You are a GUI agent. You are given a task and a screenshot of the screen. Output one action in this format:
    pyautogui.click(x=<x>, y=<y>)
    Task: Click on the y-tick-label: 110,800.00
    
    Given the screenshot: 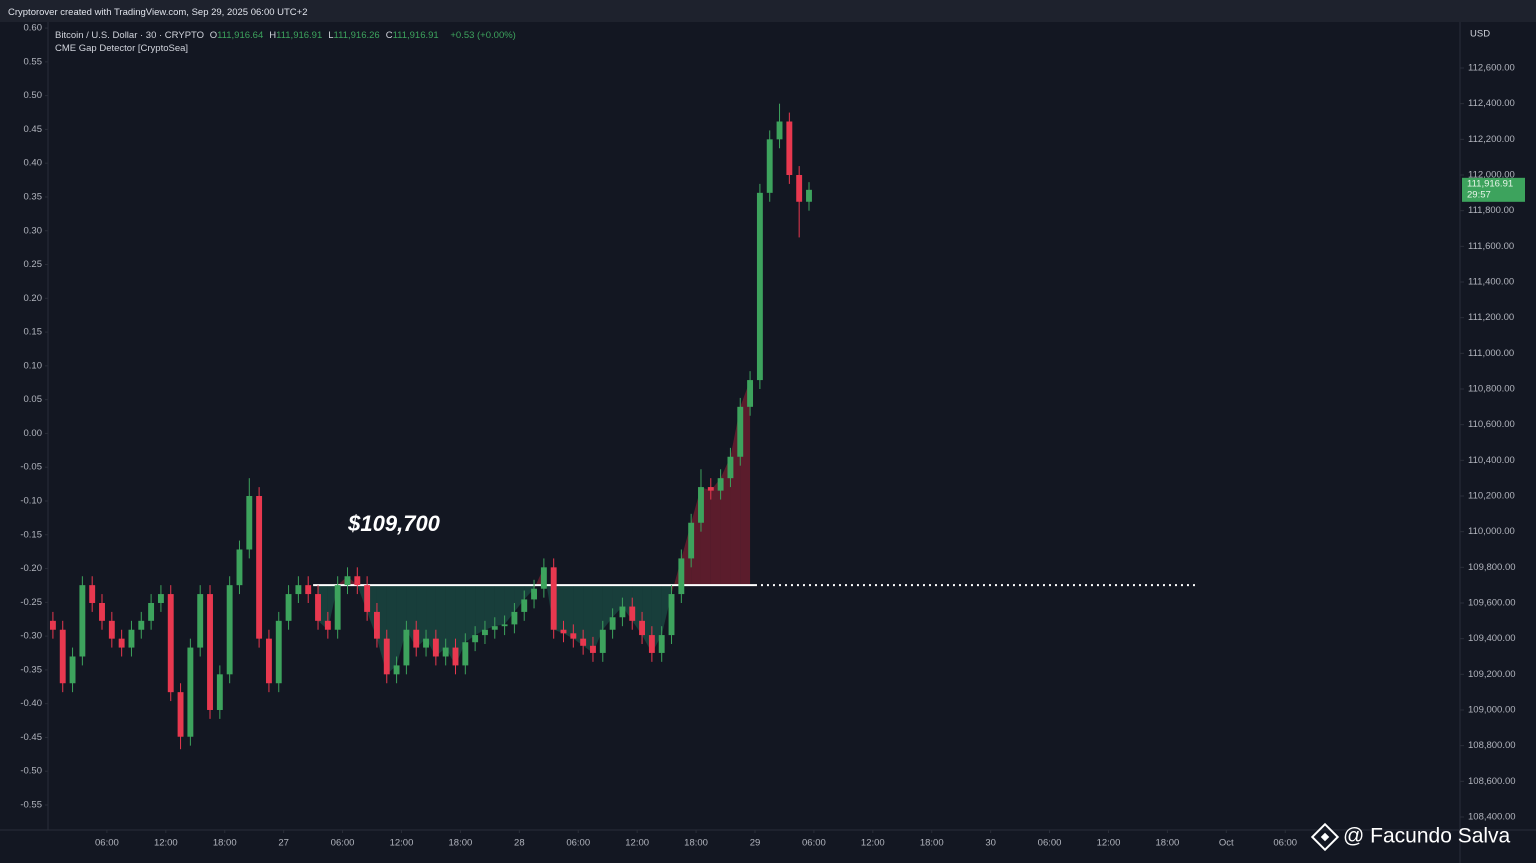 What is the action you would take?
    pyautogui.click(x=1491, y=389)
    